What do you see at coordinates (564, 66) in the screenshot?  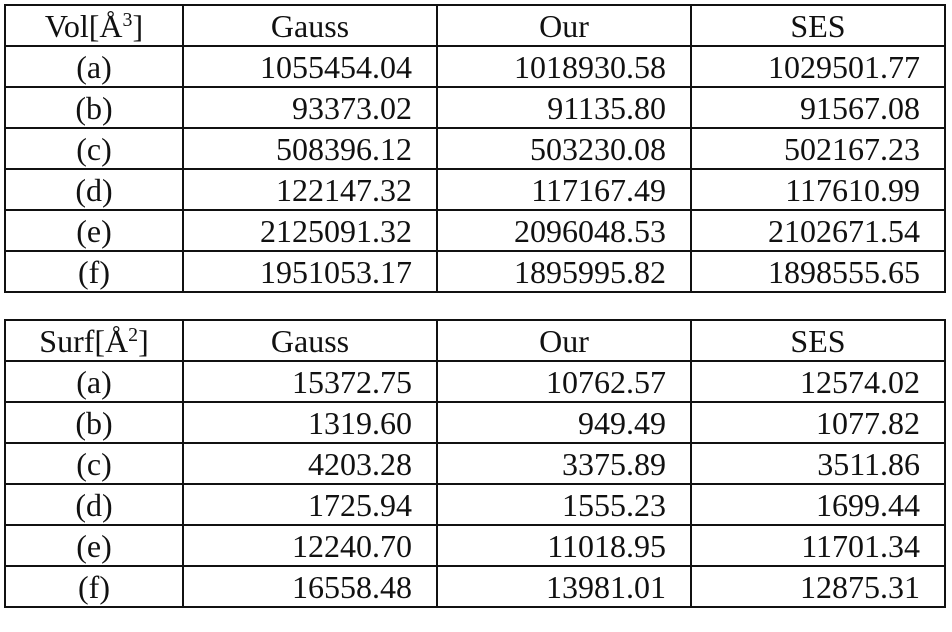 I see `table-cell: 1018930.58` at bounding box center [564, 66].